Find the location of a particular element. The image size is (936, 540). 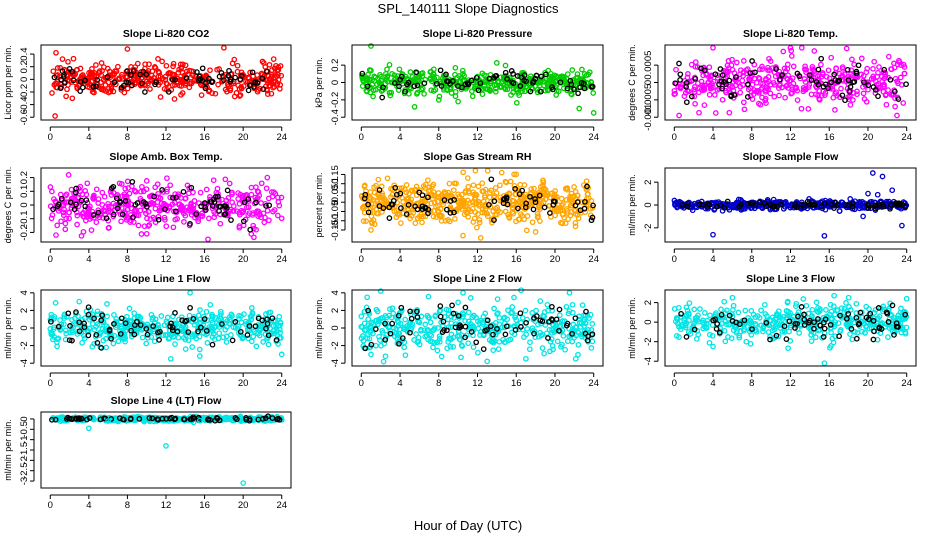

y-tick-label: 0.2 is located at coordinates (335, 65).